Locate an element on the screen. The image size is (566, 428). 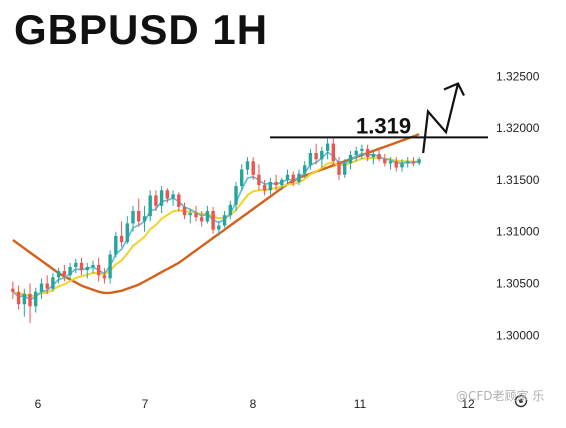
time-axis-ticks: 6 7 8 11 12 is located at coordinates (255, 404).